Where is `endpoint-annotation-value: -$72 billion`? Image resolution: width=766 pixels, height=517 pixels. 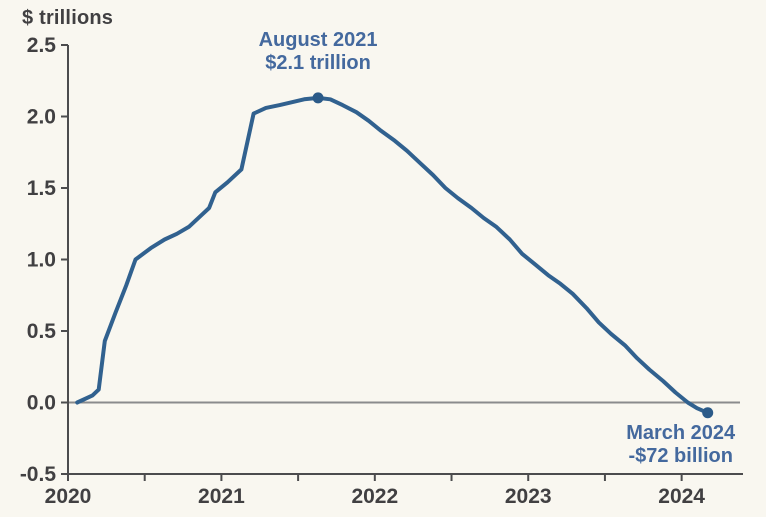
endpoint-annotation-value: -$72 billion is located at coordinates (680, 455).